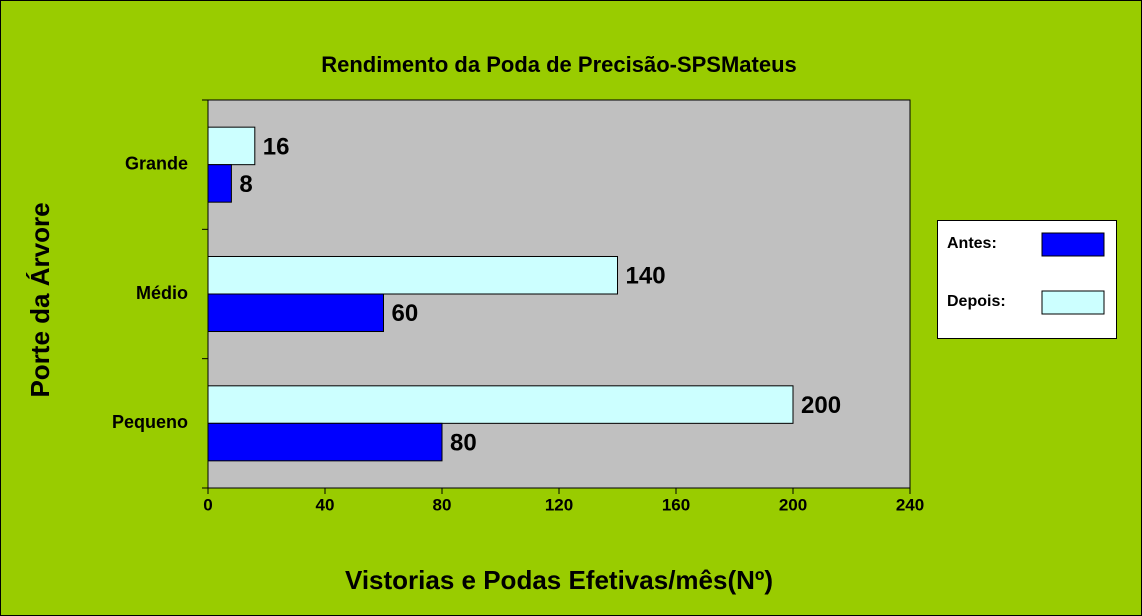 This screenshot has width=1142, height=616. I want to click on x-axis-title: Vistorias e Podas Efetivas/mês(Nº), so click(559, 580).